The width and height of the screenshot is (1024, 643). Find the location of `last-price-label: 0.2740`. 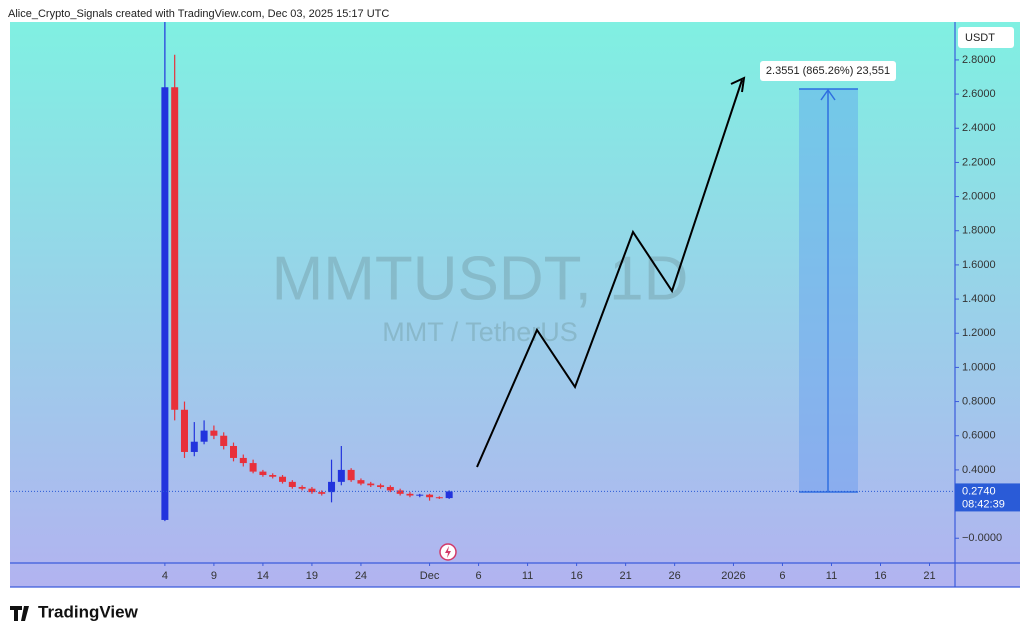

last-price-label: 0.2740 is located at coordinates (979, 491).